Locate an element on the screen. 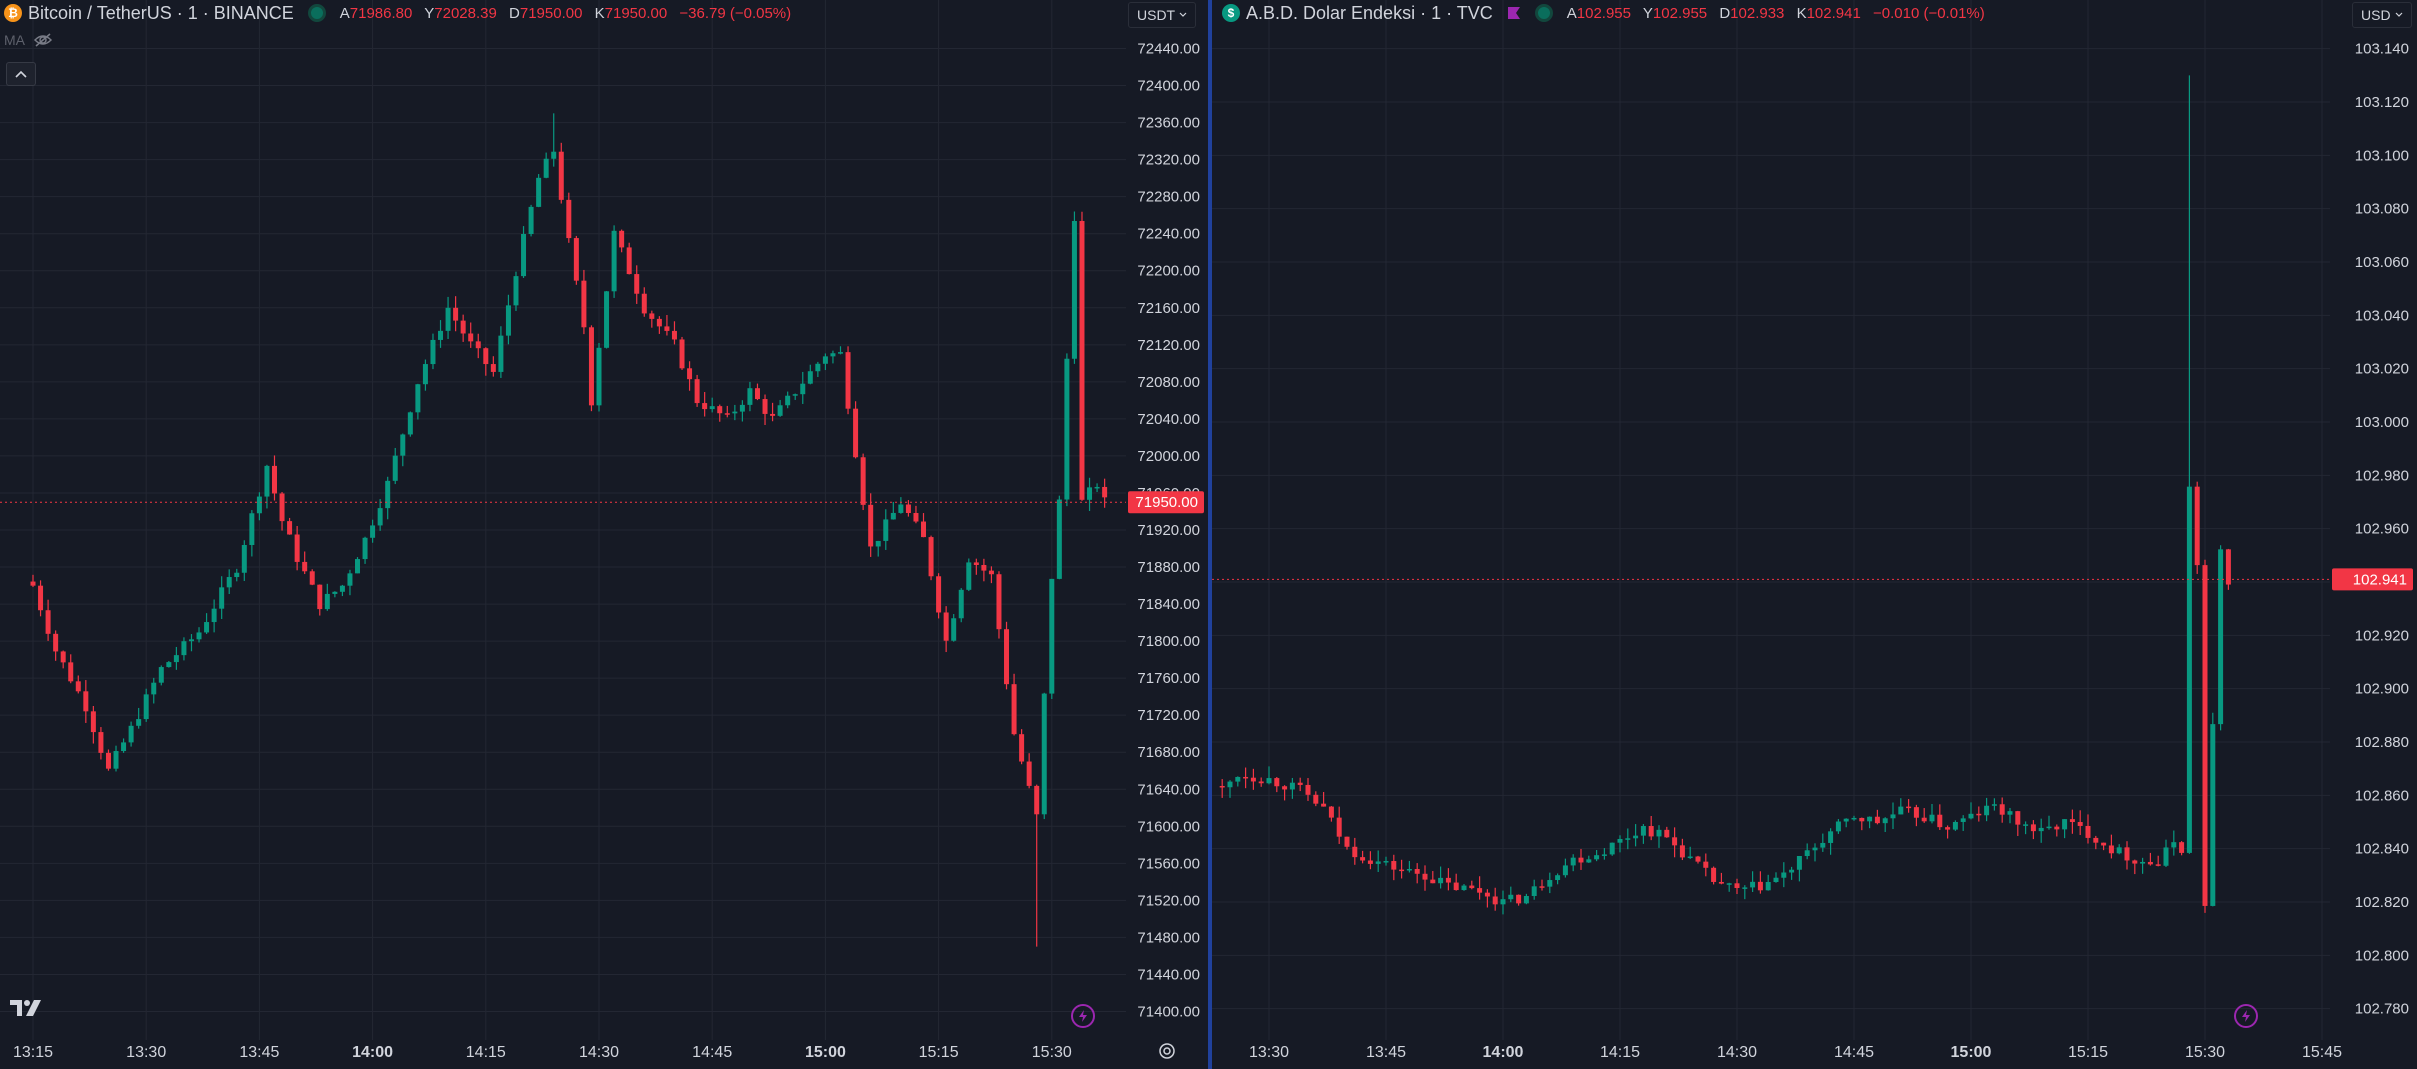  indicator-label: MA is located at coordinates (14, 40).